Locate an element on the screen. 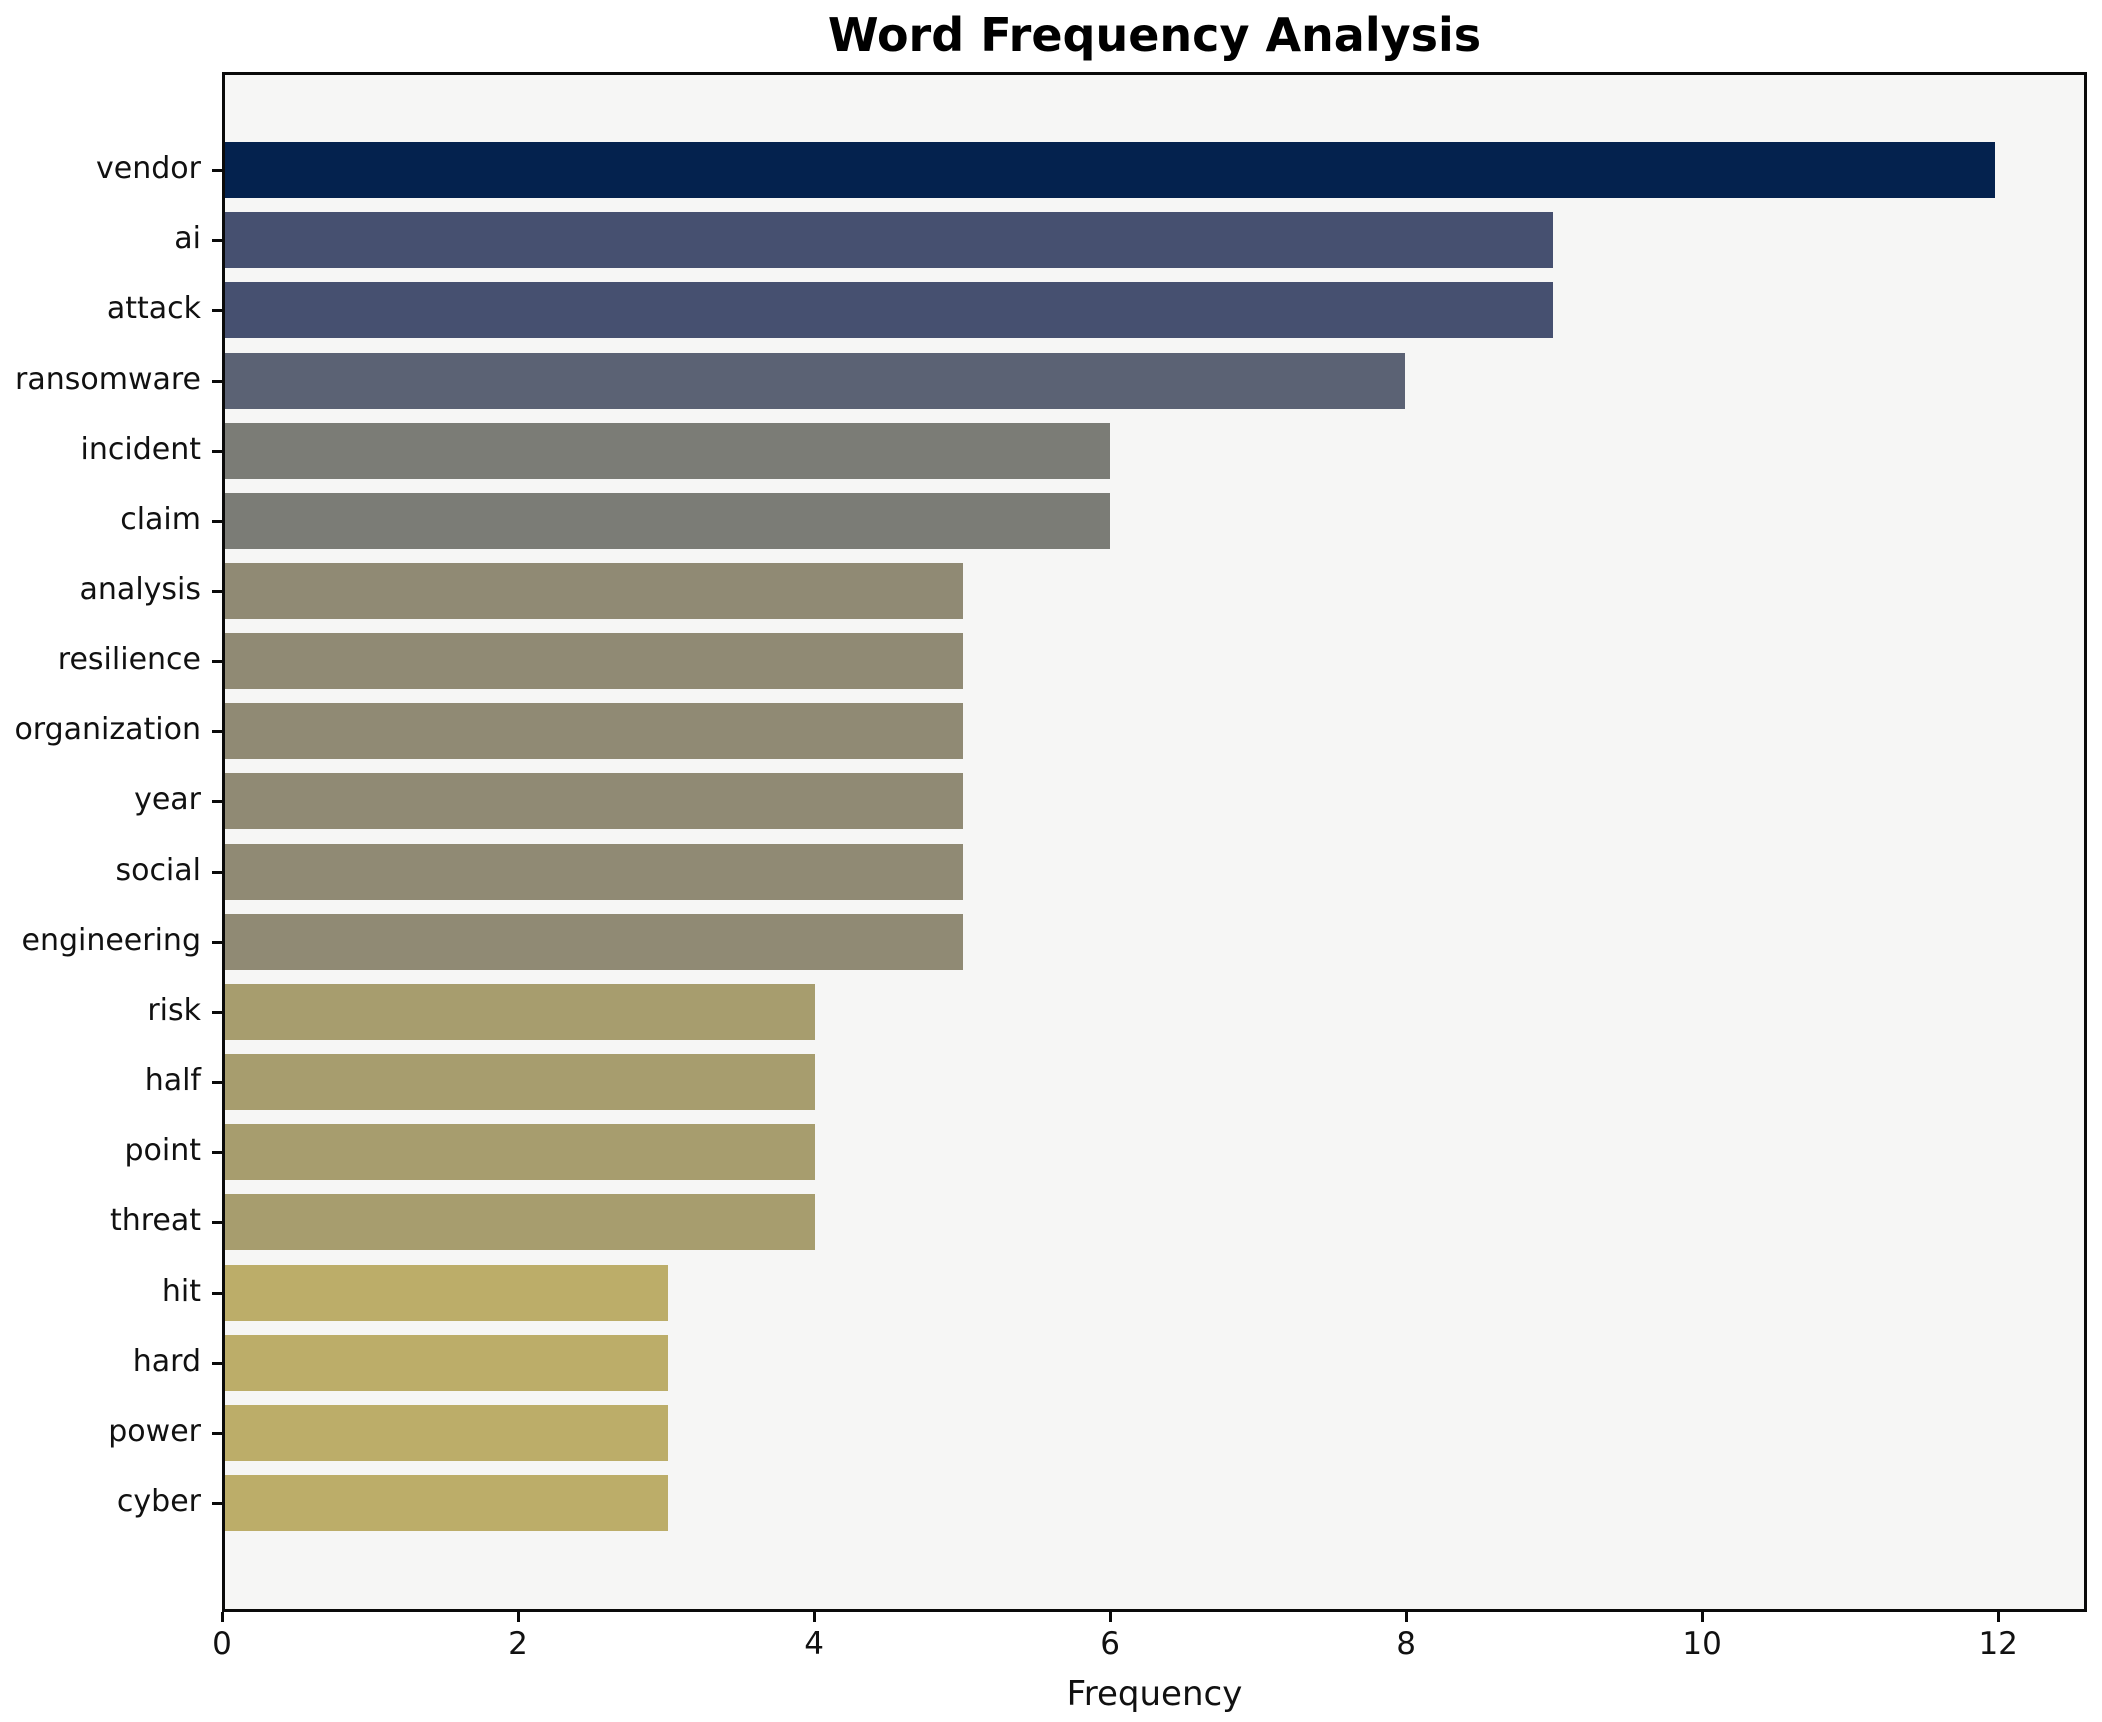  bar-row-hard: hard is located at coordinates (1108, 1363).